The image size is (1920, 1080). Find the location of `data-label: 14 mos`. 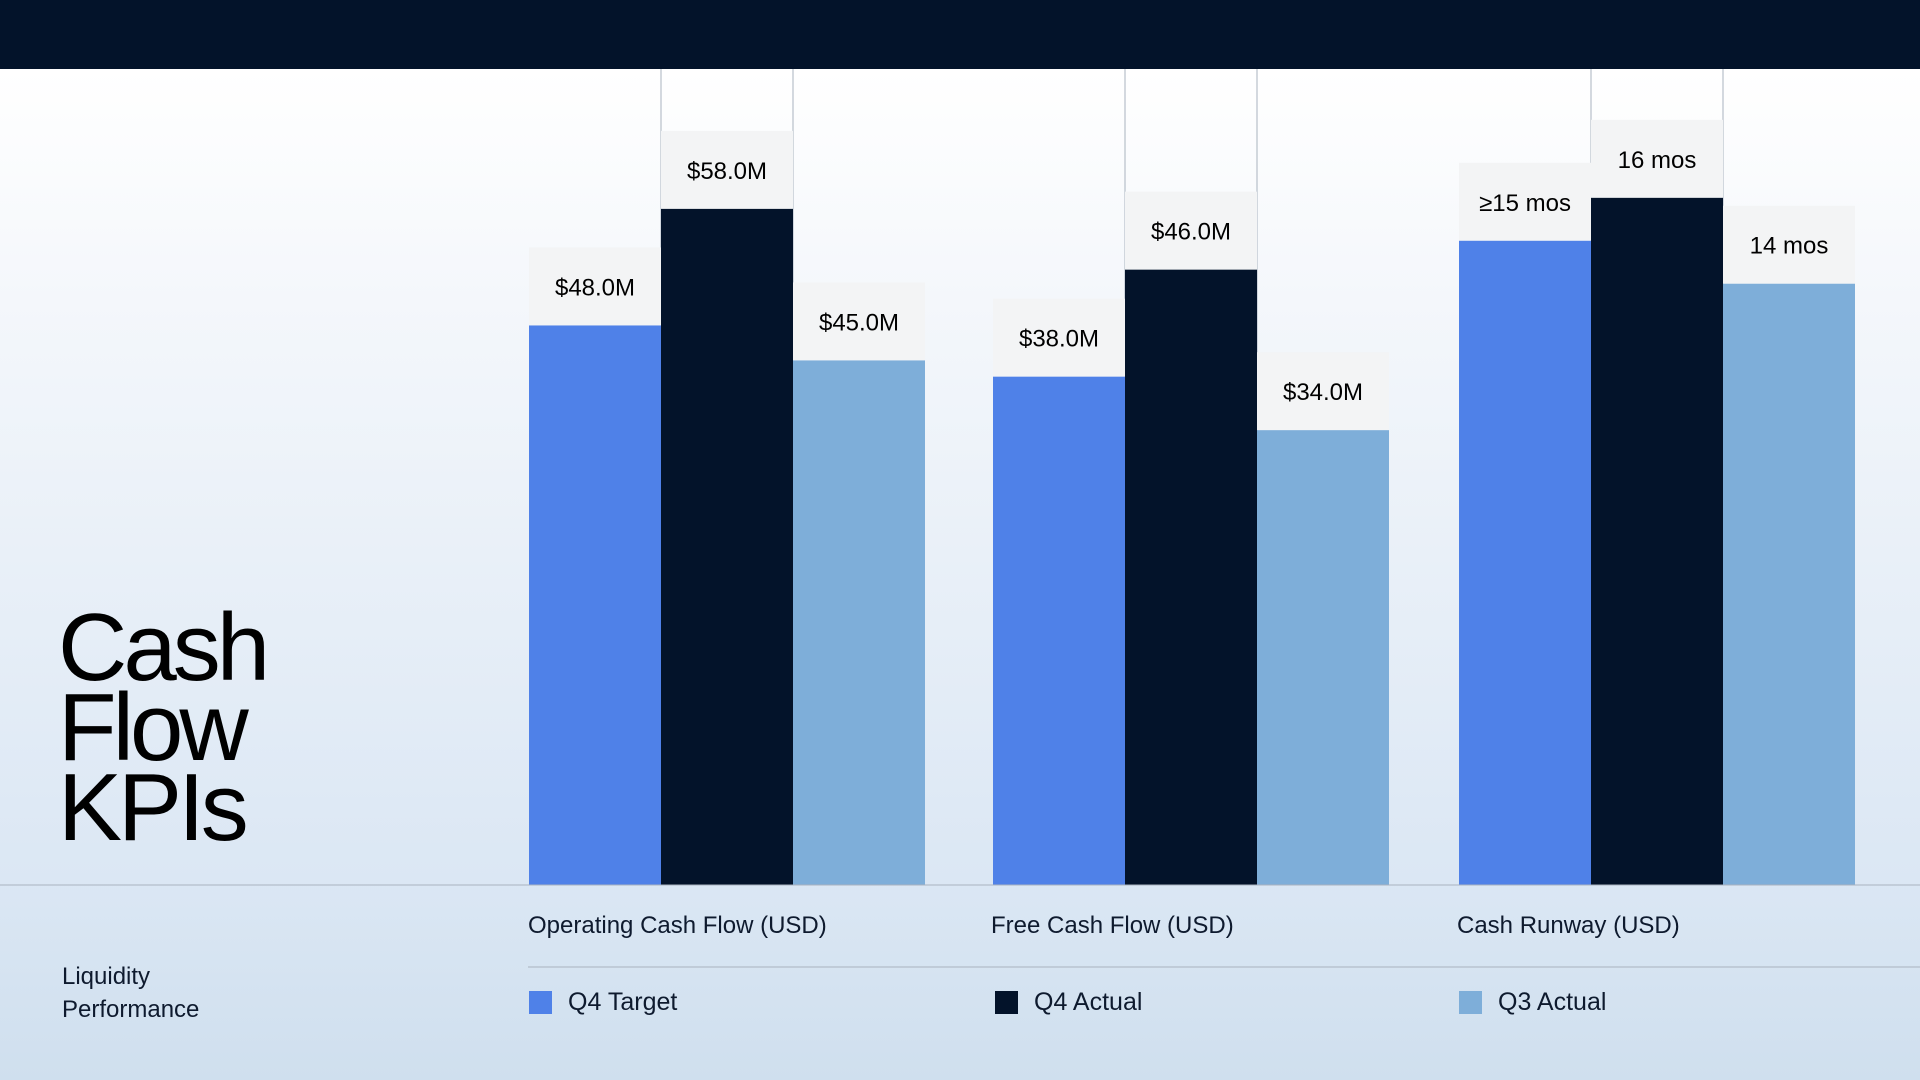

data-label: 14 mos is located at coordinates (1789, 246).